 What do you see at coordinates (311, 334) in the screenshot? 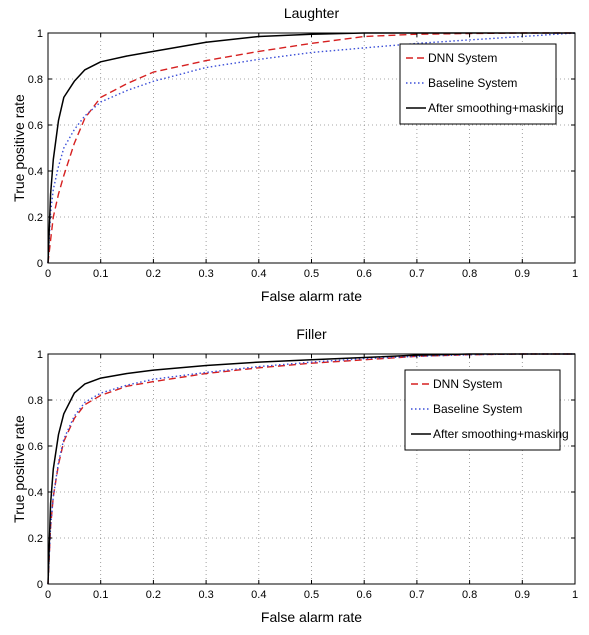
I see `chart-title: Filler` at bounding box center [311, 334].